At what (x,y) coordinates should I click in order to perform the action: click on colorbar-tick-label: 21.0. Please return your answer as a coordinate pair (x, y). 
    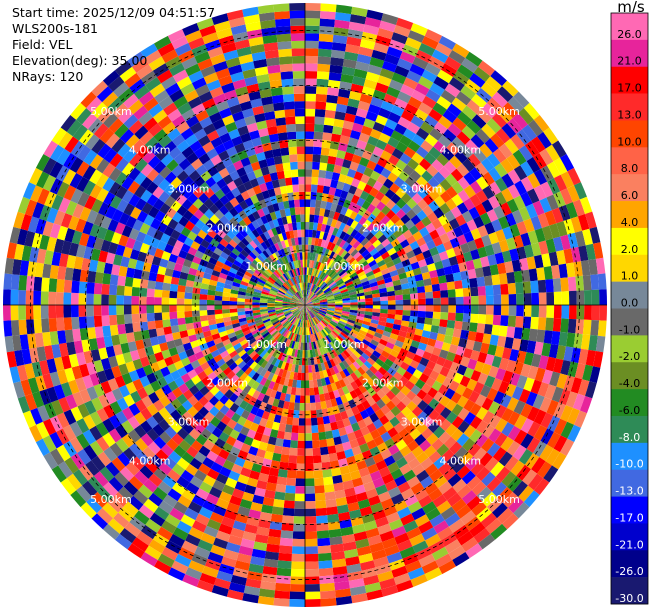
    Looking at the image, I should click on (629, 61).